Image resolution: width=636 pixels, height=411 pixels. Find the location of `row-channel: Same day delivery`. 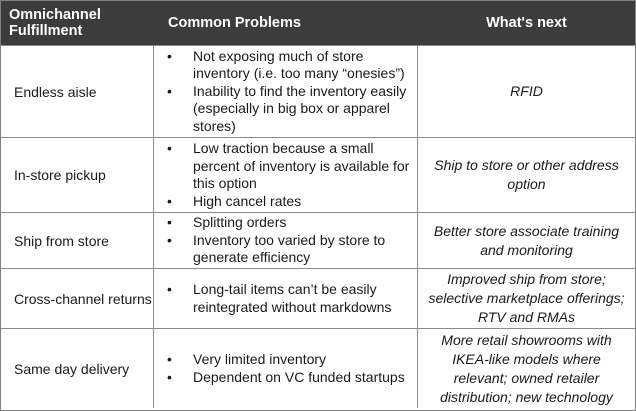

row-channel: Same day delivery is located at coordinates (77, 368).